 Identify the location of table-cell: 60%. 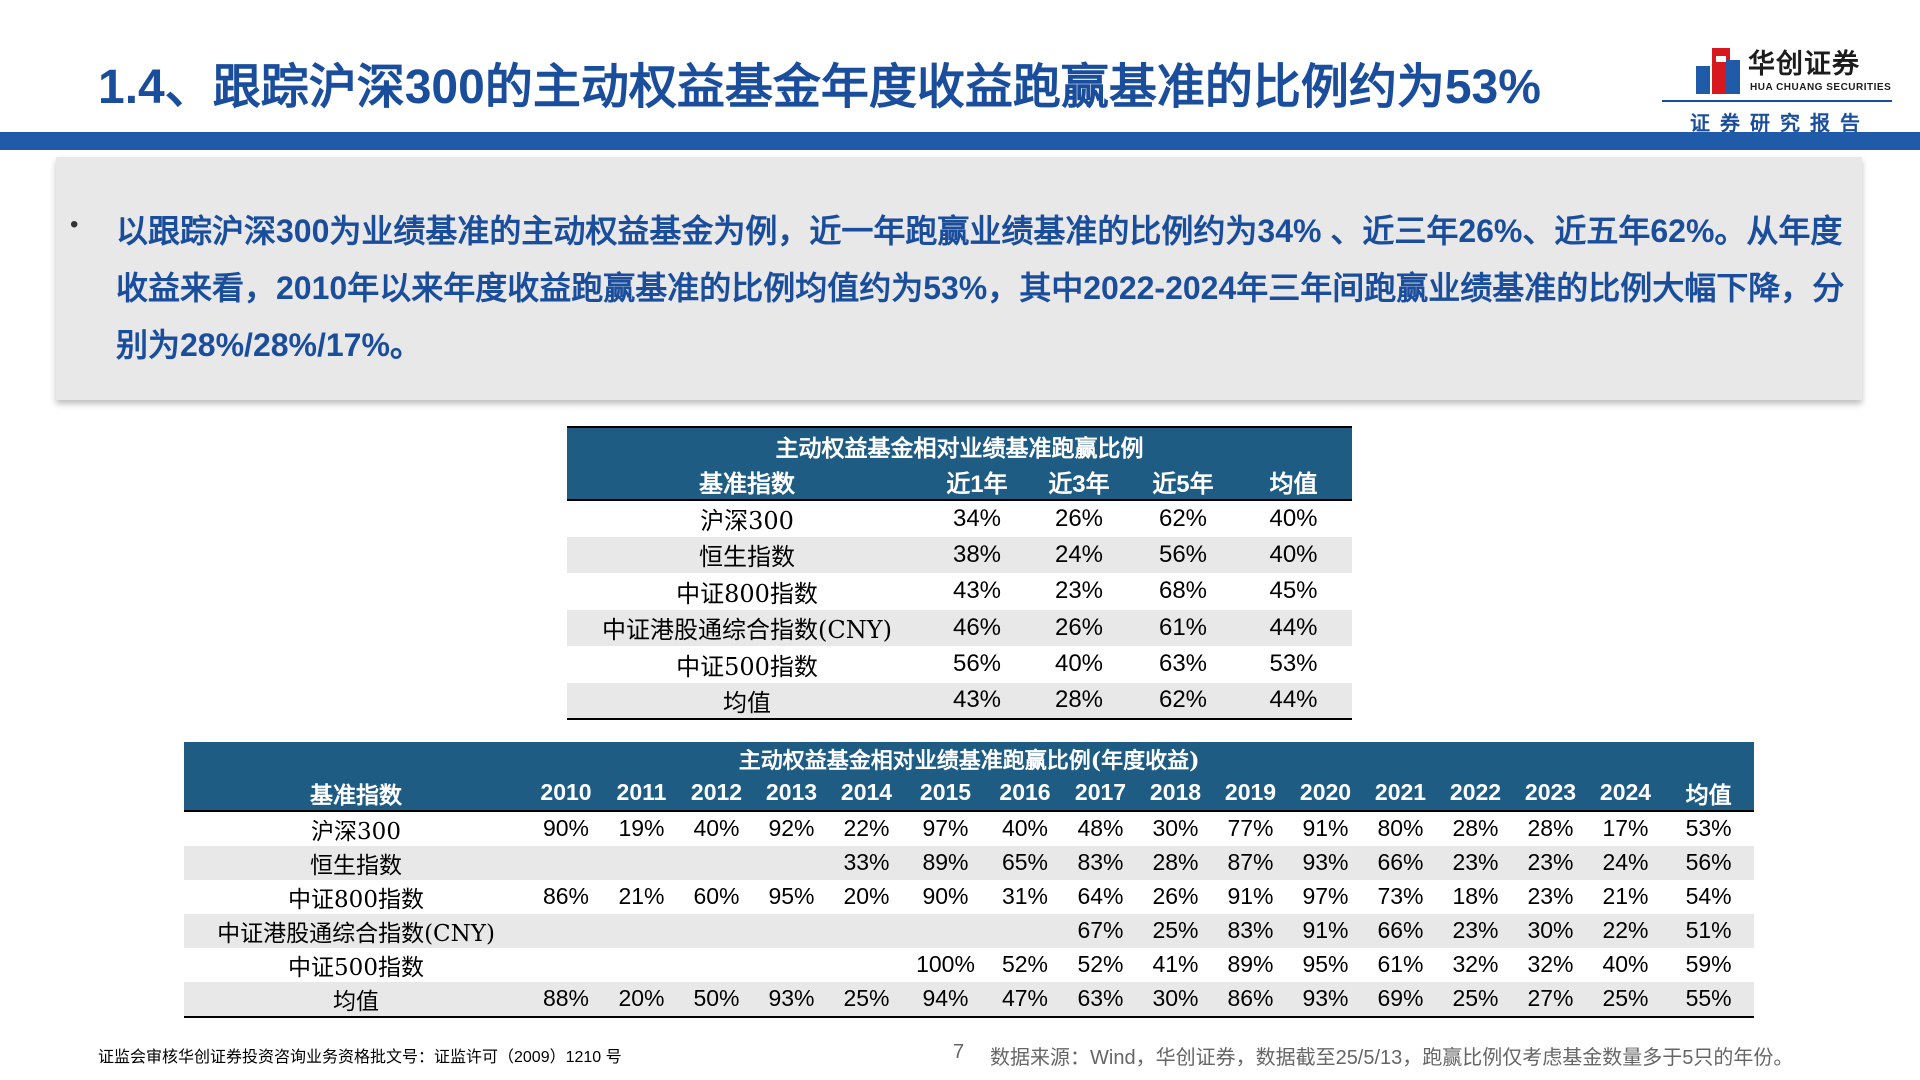
(716, 896).